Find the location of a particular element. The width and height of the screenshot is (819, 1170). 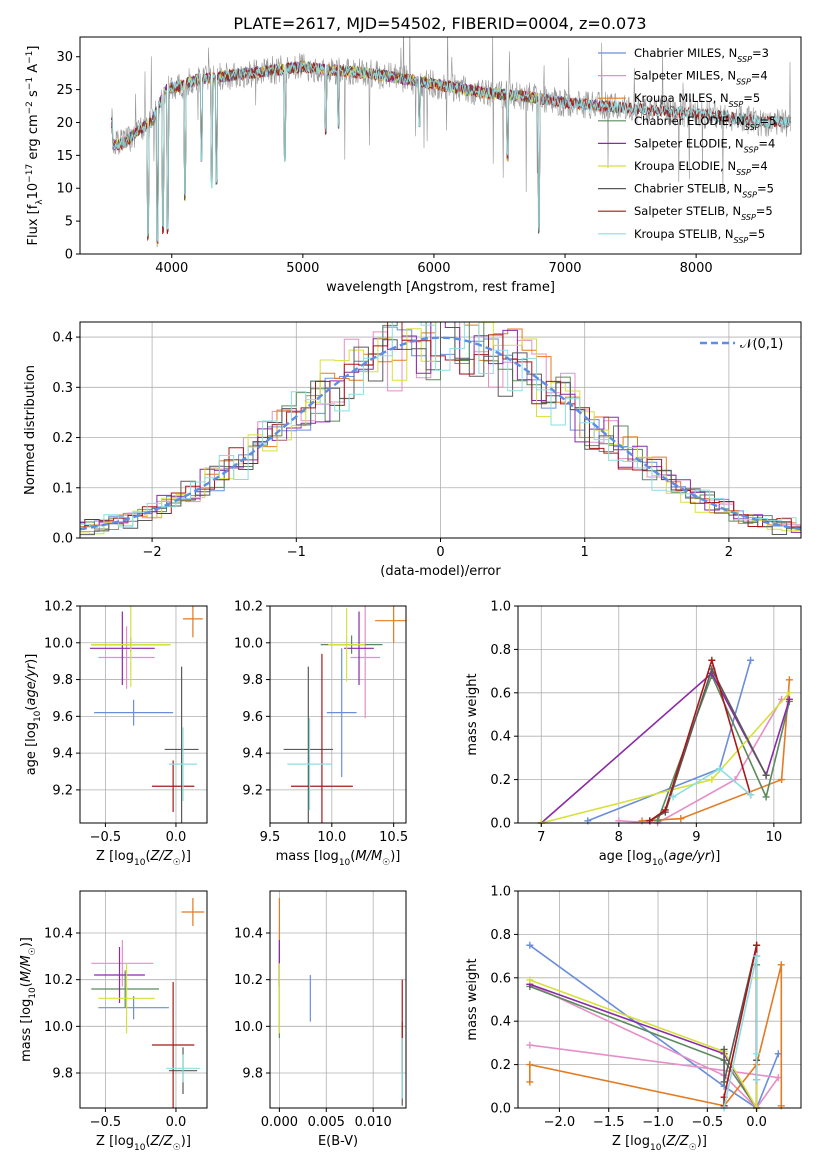

x-axis-label: Z [log10(Z/Z☉)] is located at coordinates (143, 858).